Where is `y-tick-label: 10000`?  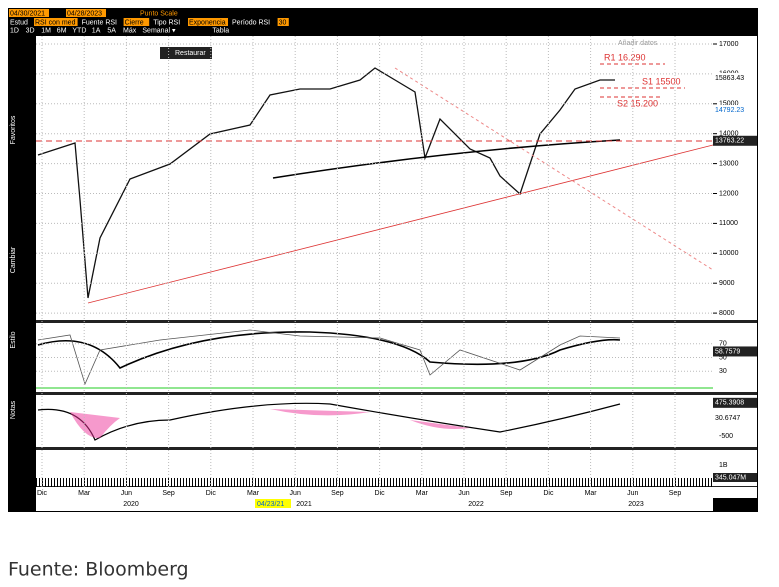 y-tick-label: 10000 is located at coordinates (729, 253).